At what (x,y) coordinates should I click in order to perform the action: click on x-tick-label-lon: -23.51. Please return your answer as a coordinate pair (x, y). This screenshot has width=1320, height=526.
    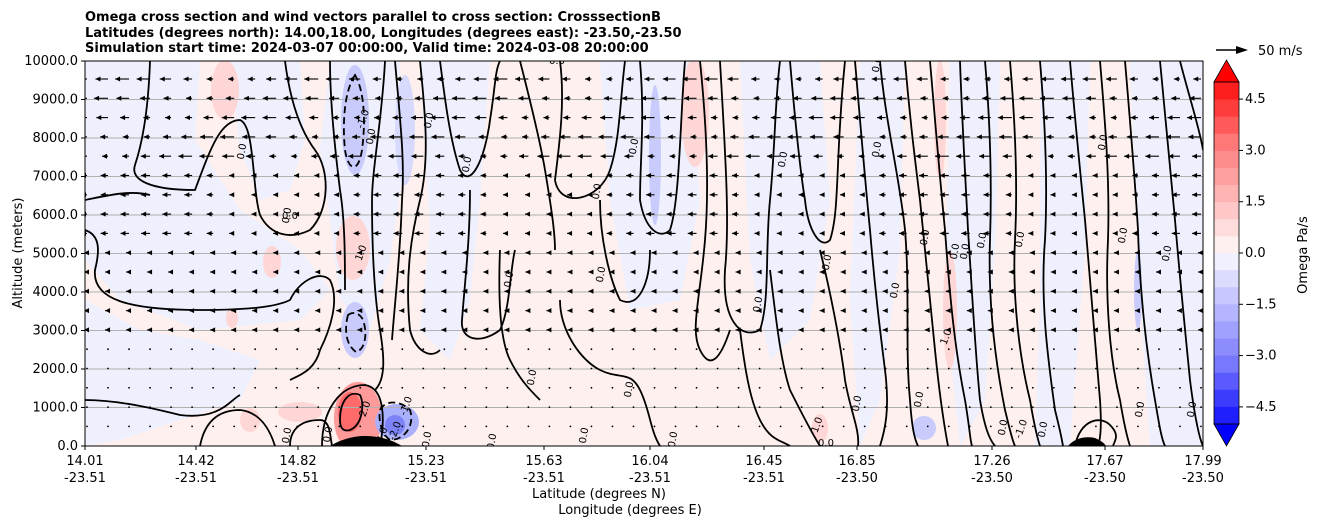
    Looking at the image, I should click on (544, 478).